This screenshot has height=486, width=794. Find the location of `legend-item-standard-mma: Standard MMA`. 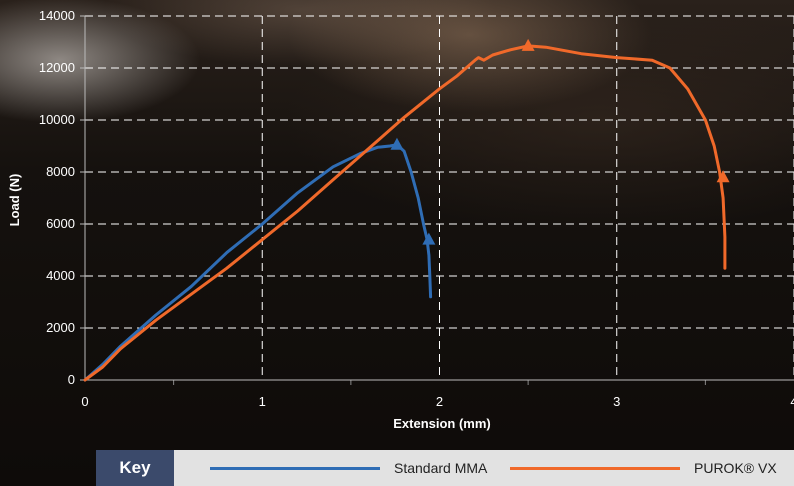

legend-item-standard-mma: Standard MMA is located at coordinates (348, 468).